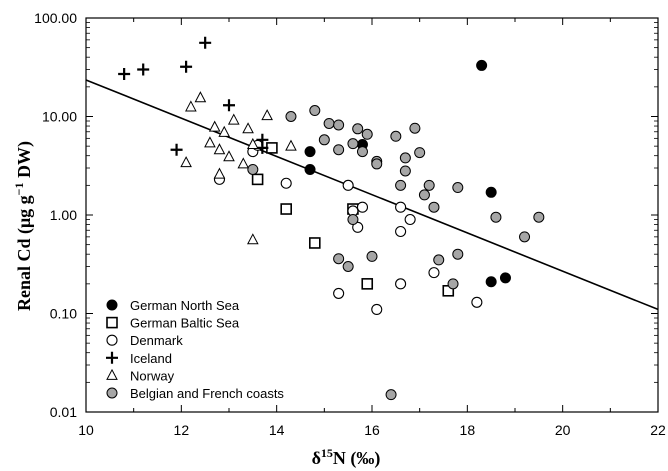  I want to click on x-tick-label: 14, so click(277, 430).